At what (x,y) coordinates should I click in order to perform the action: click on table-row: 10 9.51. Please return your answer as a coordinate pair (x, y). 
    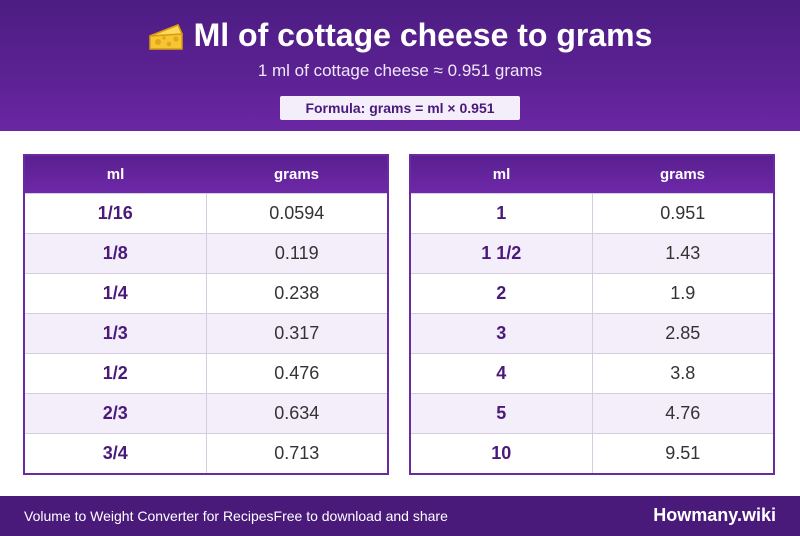
    Looking at the image, I should click on (592, 453).